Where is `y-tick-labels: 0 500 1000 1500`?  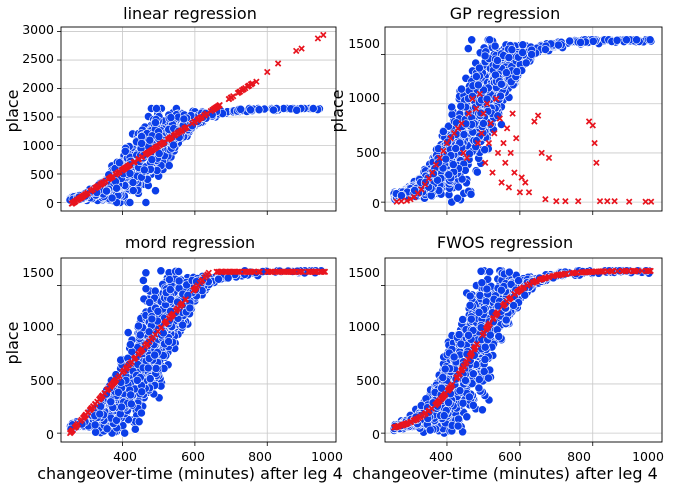 y-tick-labels: 0 500 1000 1500 is located at coordinates (364, 123).